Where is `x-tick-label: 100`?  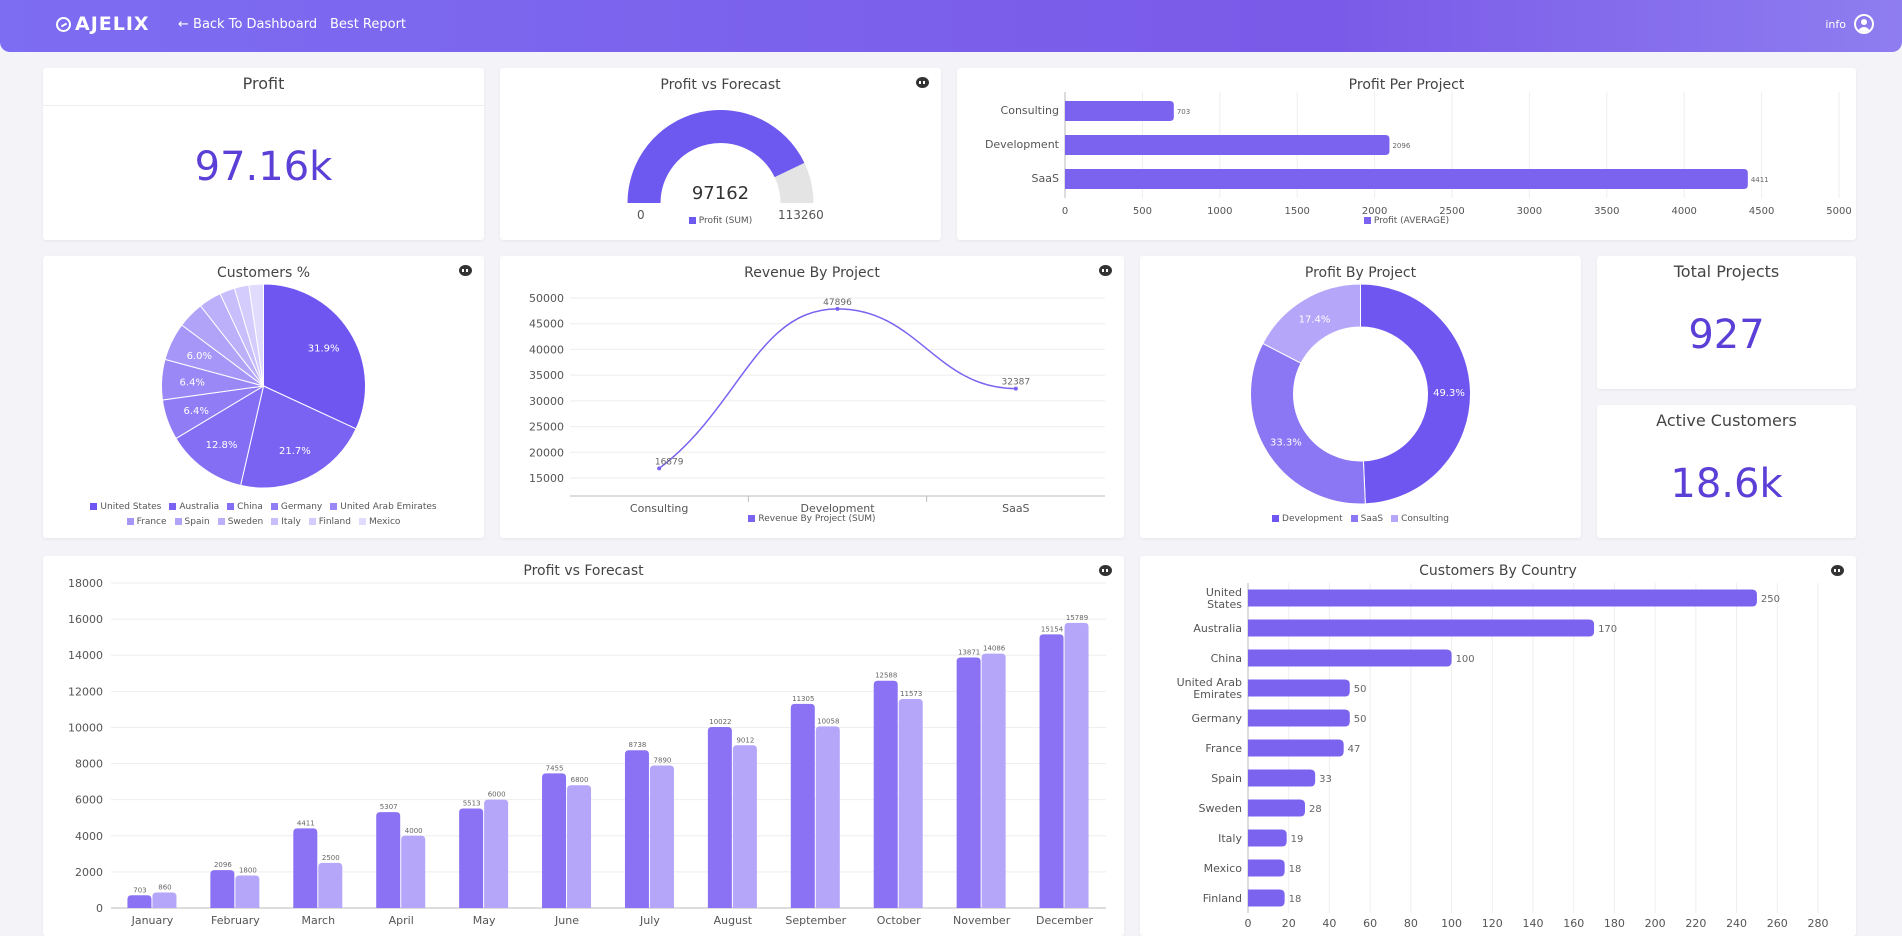 x-tick-label: 100 is located at coordinates (1451, 923).